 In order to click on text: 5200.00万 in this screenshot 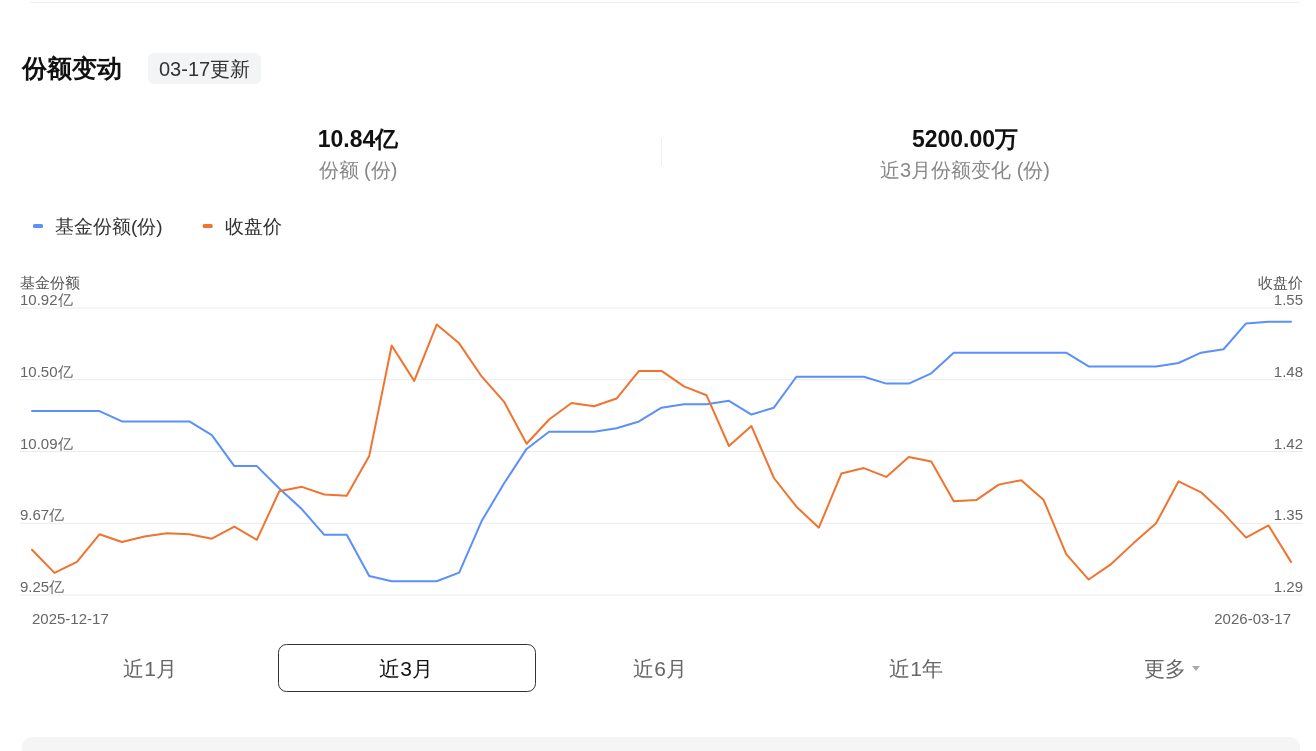, I will do `click(965, 139)`.